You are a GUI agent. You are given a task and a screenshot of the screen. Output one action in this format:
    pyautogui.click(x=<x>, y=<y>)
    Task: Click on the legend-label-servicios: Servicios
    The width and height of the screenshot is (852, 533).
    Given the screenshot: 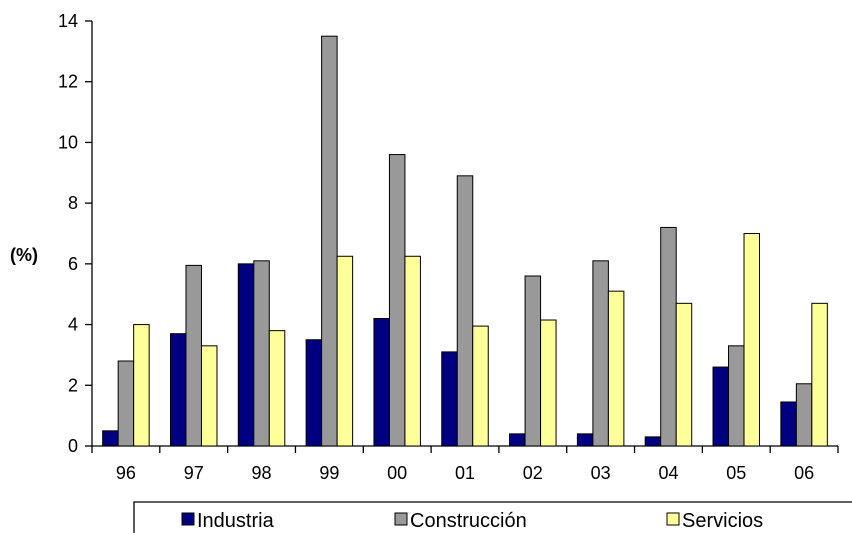 What is the action you would take?
    pyautogui.click(x=722, y=521)
    